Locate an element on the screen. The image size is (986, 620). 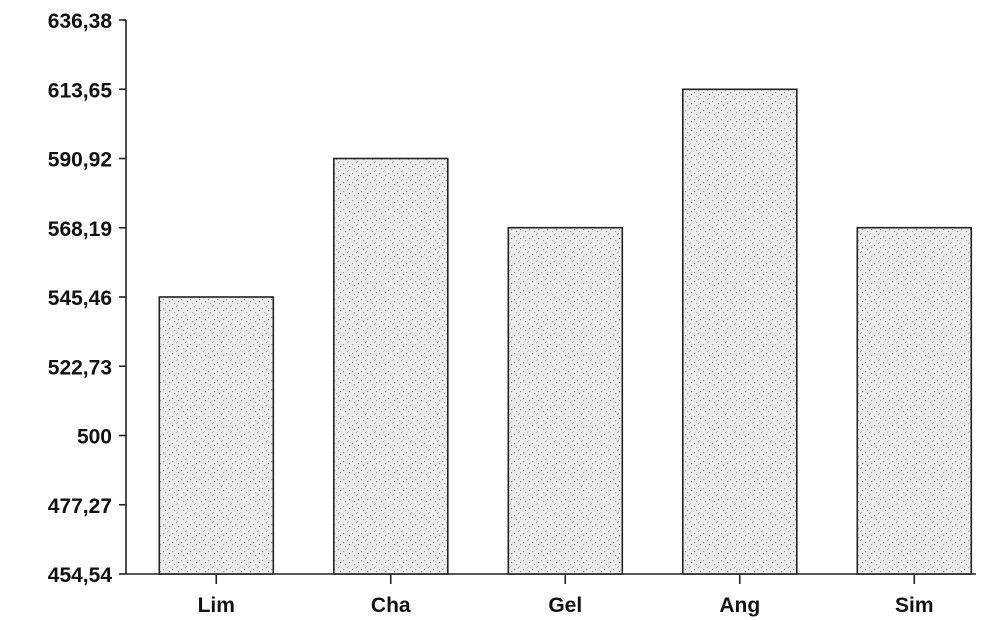
bar-lim is located at coordinates (216, 435).